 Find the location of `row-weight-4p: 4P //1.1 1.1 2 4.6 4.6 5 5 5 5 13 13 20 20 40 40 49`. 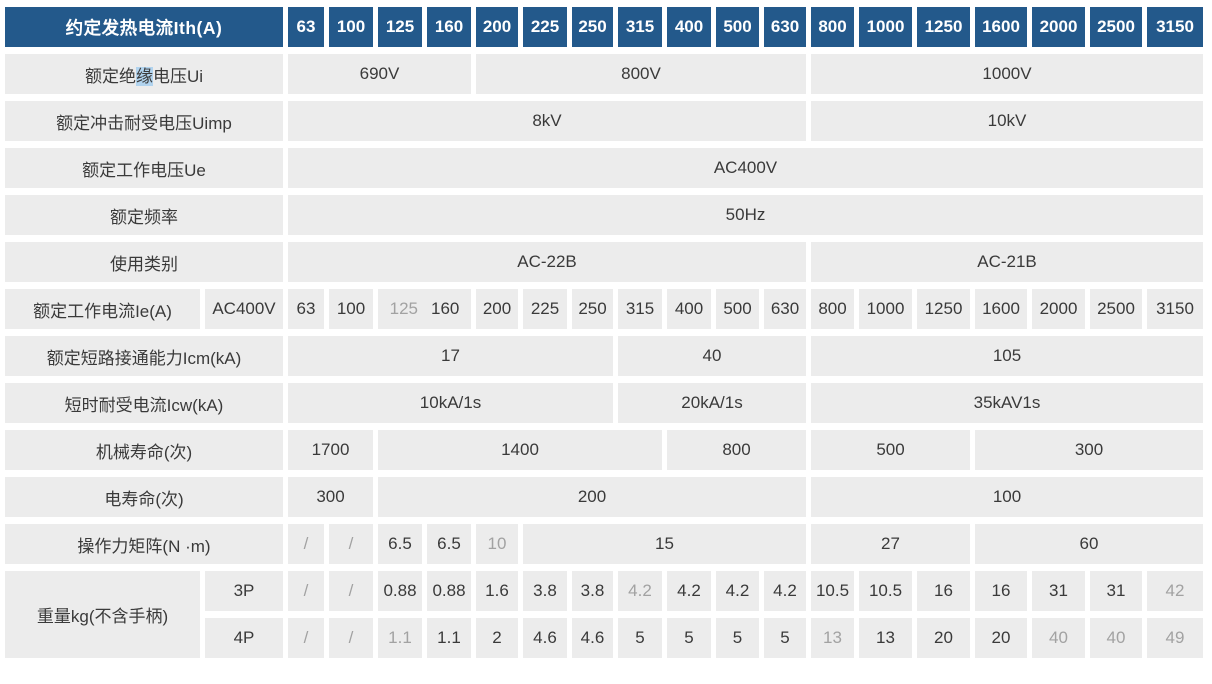

row-weight-4p: 4P //1.1 1.1 2 4.6 4.6 5 5 5 5 13 13 20 20 40 40 49 is located at coordinates (604, 638).